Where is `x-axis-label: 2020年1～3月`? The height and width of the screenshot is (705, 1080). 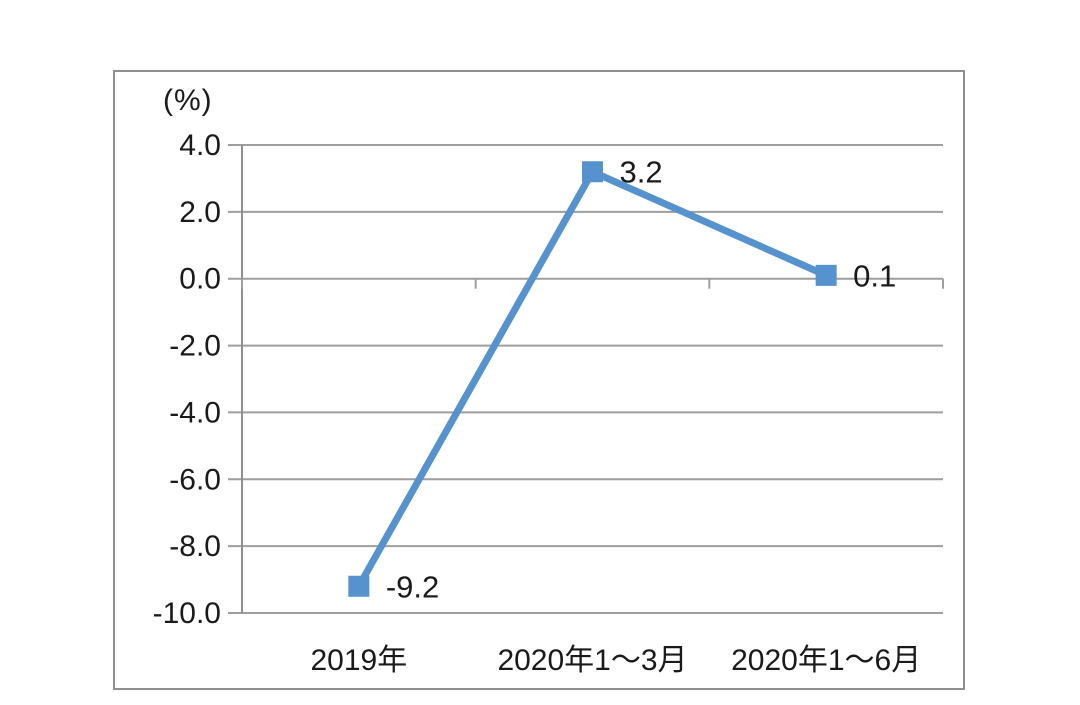 x-axis-label: 2020年1～3月 is located at coordinates (592, 660).